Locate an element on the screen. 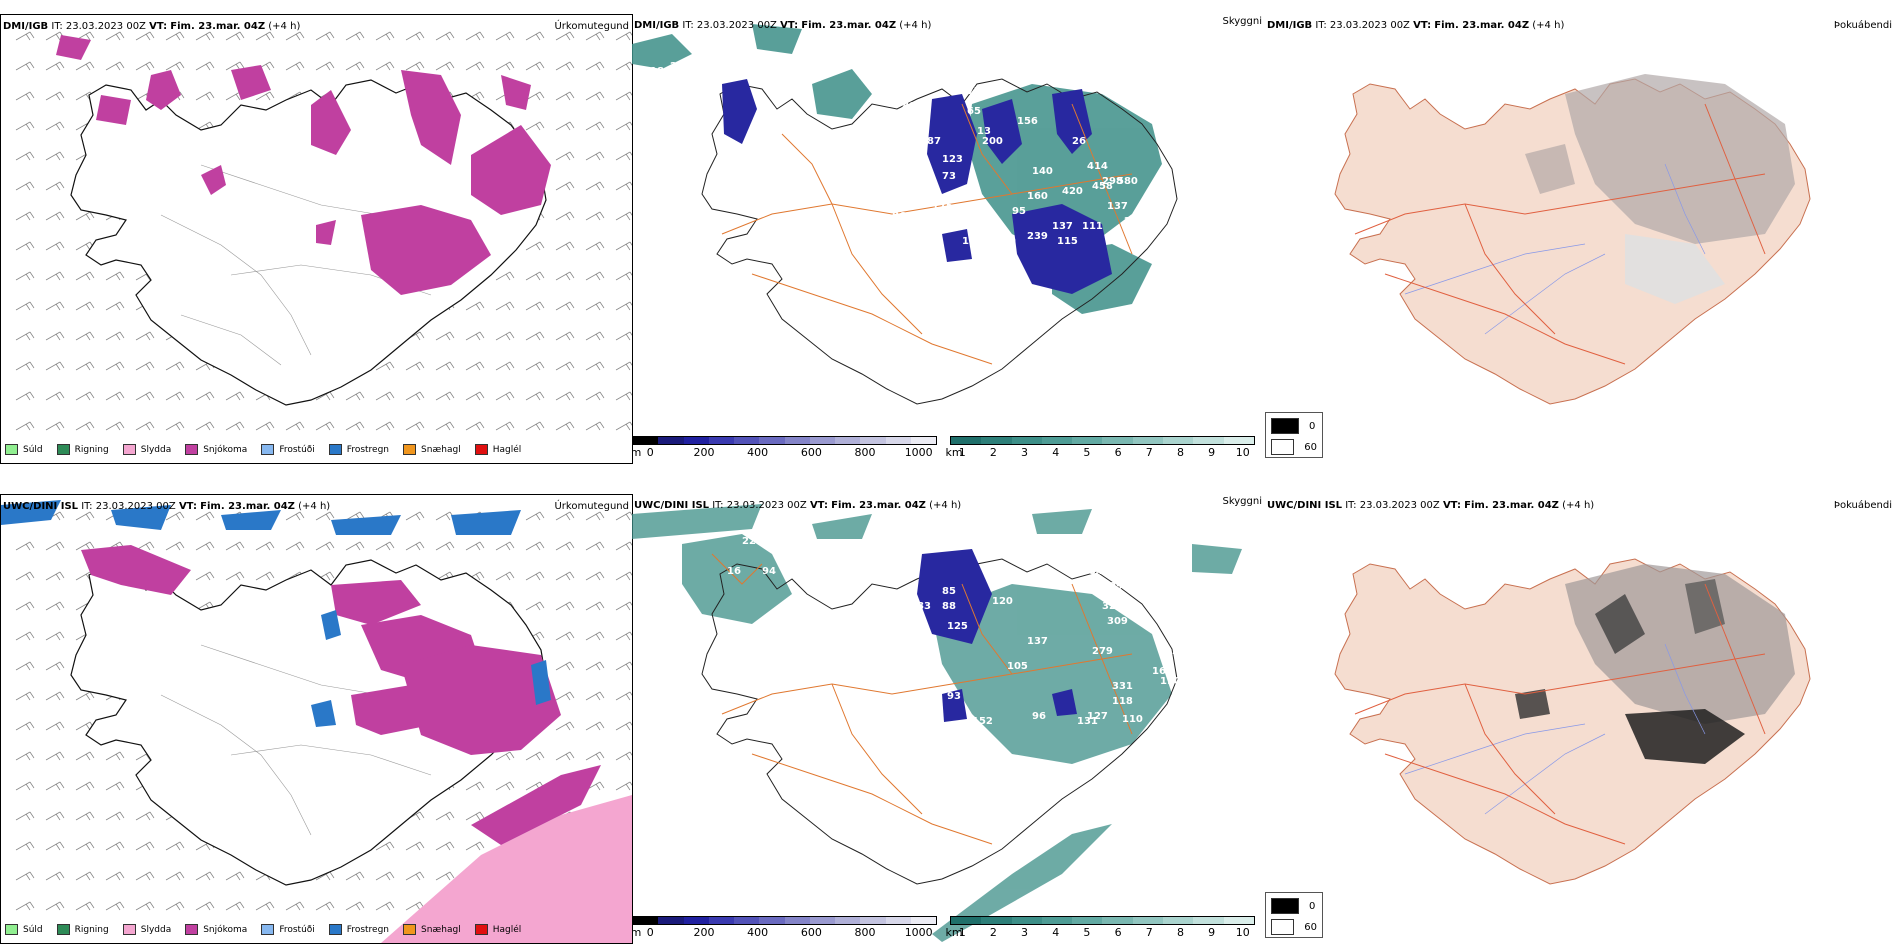  colorbar-tick: 5 is located at coordinates (1087, 452).